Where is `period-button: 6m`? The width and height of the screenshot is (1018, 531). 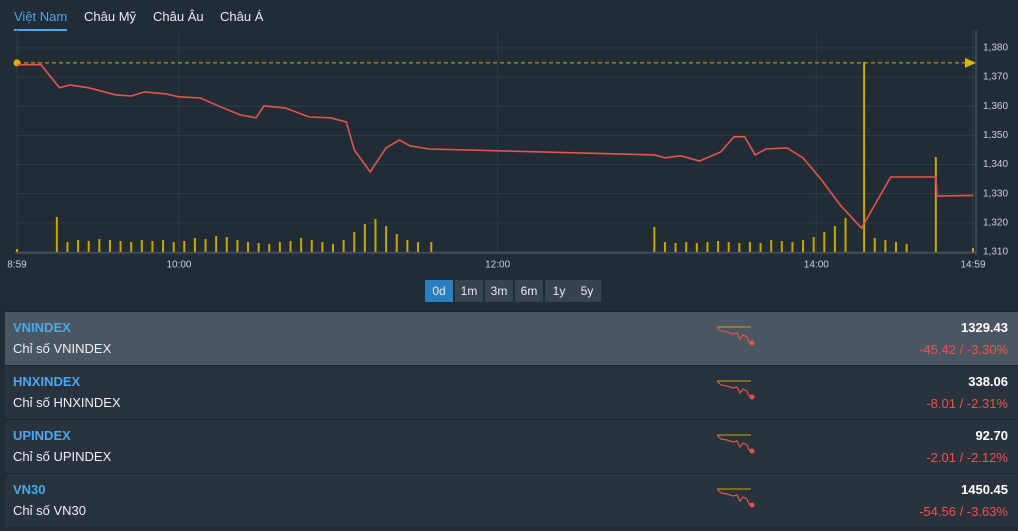
period-button: 6m is located at coordinates (529, 291).